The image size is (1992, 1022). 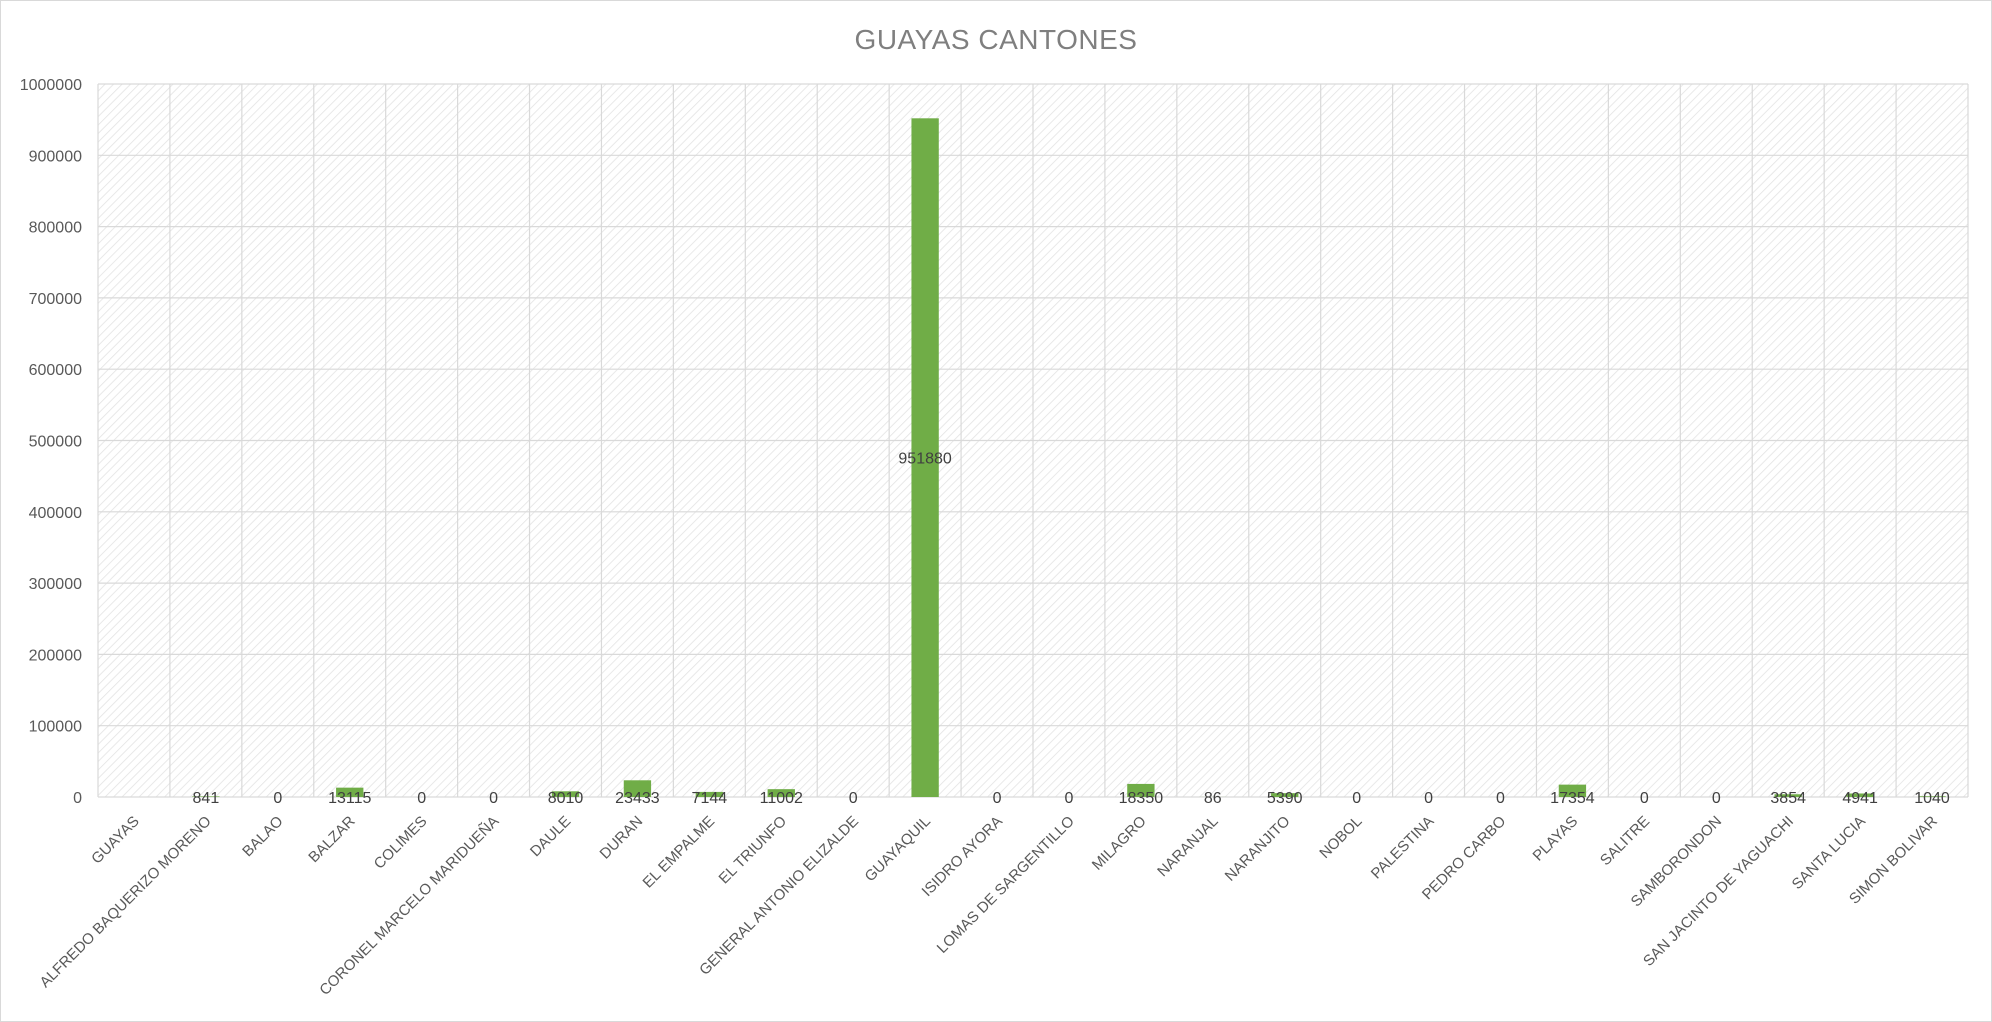 I want to click on bar-guayaquil, so click(x=925, y=457).